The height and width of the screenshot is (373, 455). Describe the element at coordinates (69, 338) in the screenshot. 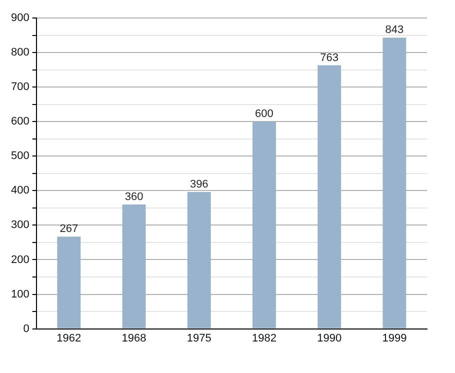

I see `x-tick-label: 1962` at that location.